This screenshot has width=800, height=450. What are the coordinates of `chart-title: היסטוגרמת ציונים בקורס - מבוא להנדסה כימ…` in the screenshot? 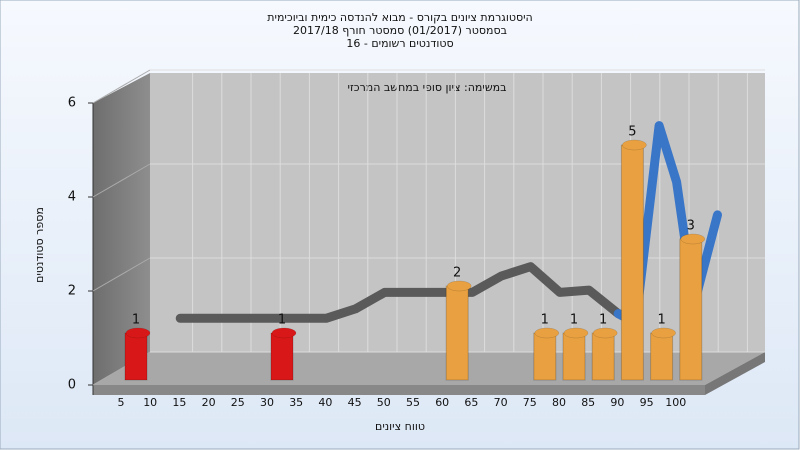 It's located at (400, 17).